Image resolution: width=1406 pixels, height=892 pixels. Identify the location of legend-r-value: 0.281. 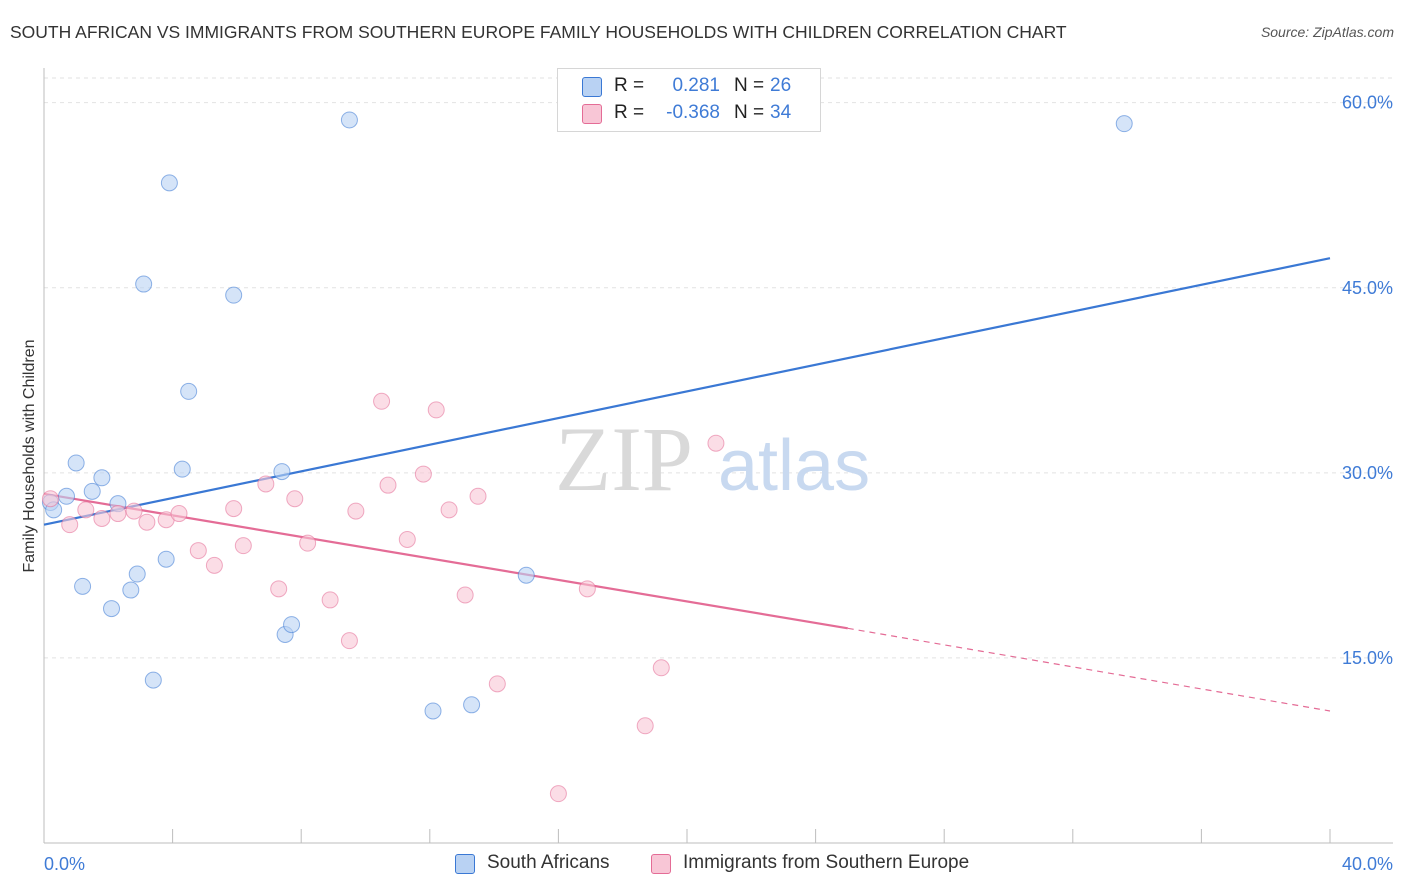
(696, 85).